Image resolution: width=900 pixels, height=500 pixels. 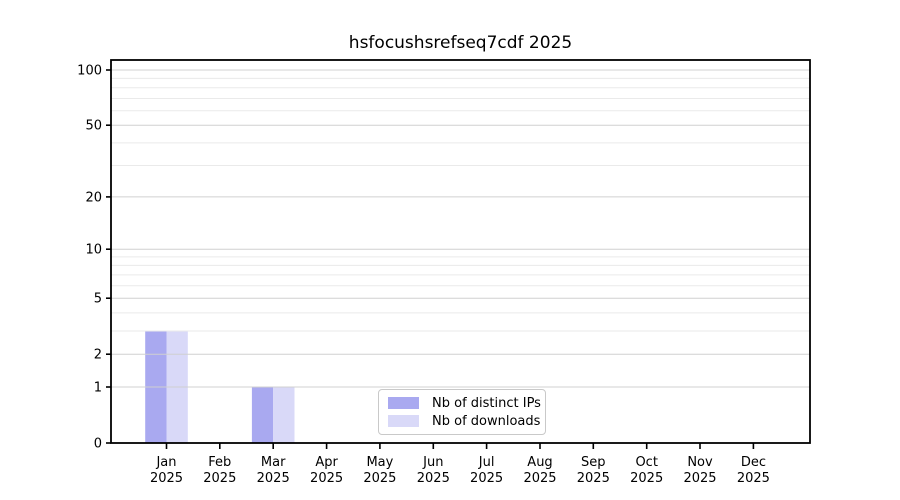 What do you see at coordinates (98, 355) in the screenshot?
I see `y-tick-label-2: 2` at bounding box center [98, 355].